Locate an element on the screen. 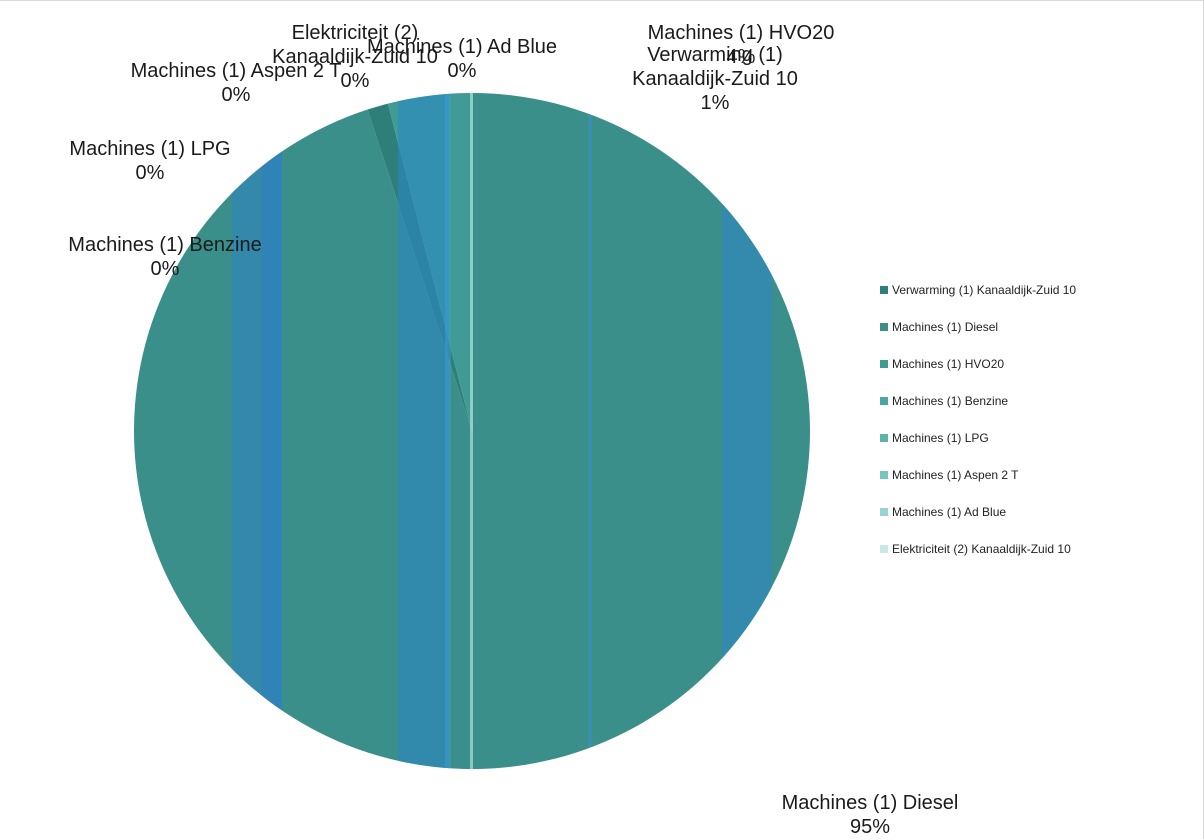  legend-item: Machines (1) Aspen 2 T is located at coordinates (978, 474).